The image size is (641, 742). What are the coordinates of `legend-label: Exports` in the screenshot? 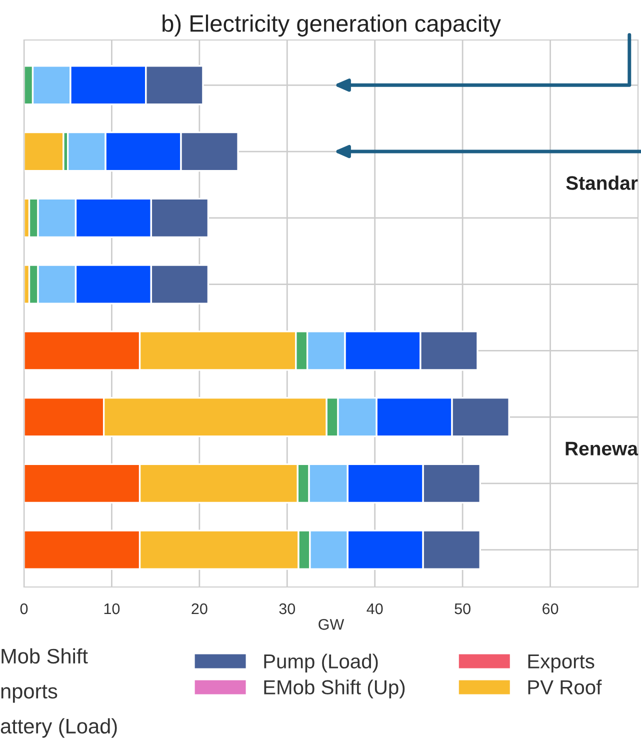 It's located at (561, 663).